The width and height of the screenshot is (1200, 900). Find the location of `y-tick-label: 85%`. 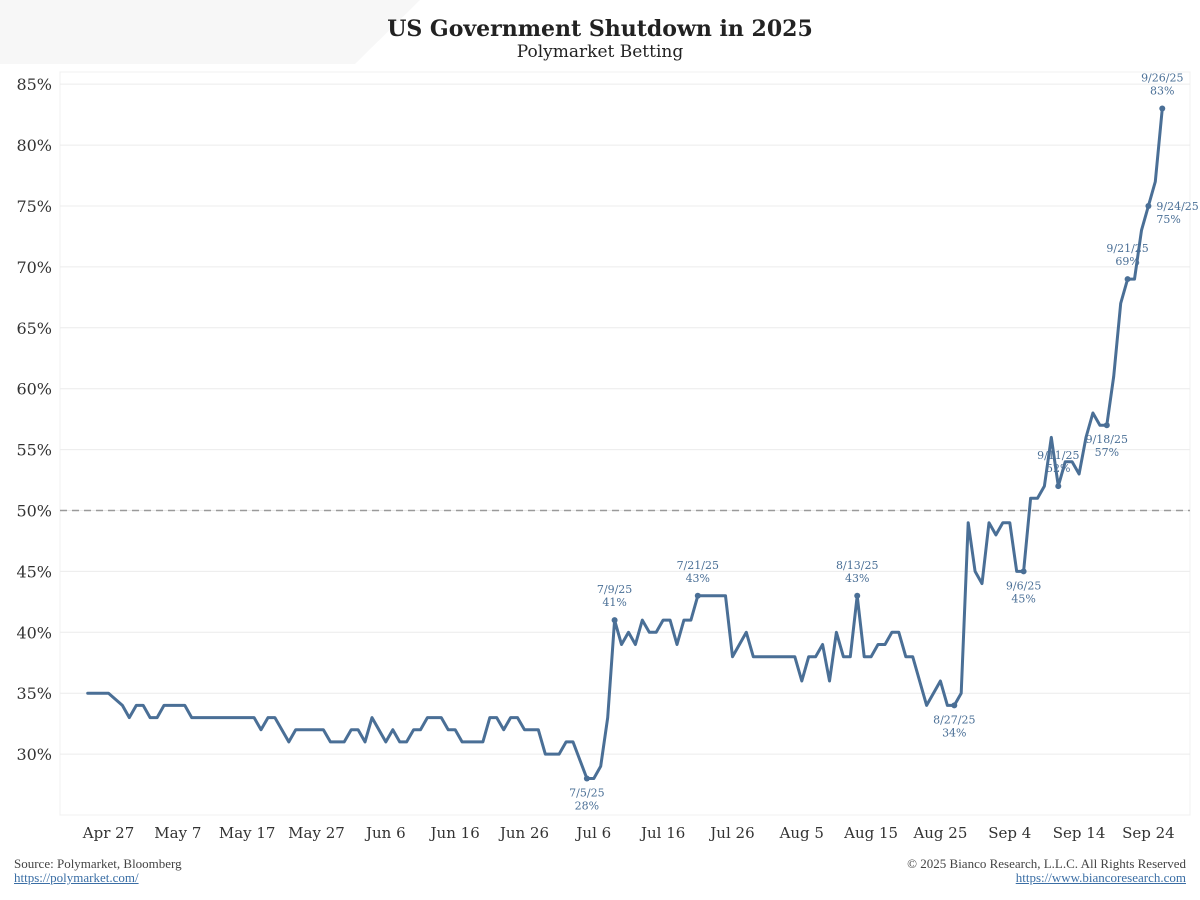

y-tick-label: 85% is located at coordinates (34, 84).